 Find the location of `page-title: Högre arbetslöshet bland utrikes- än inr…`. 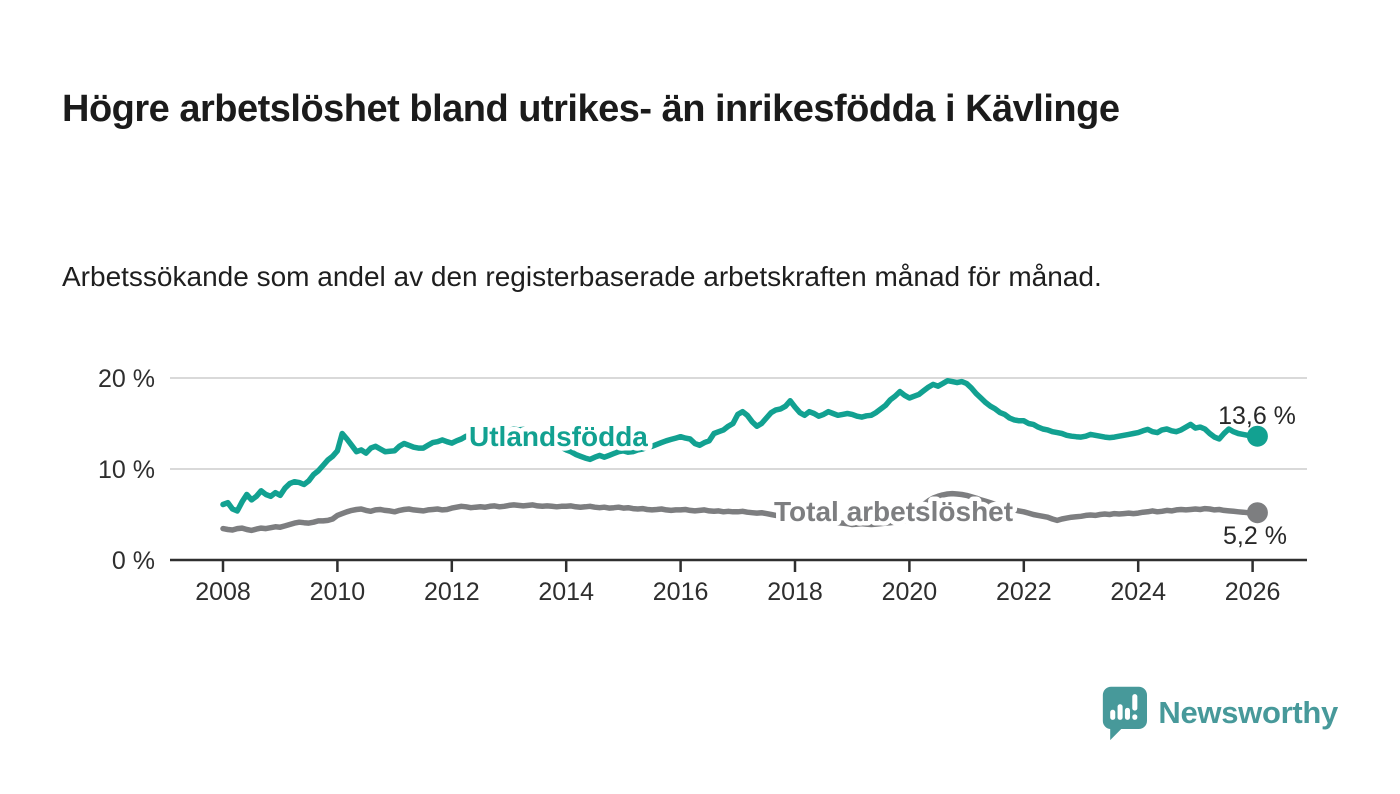

page-title: Högre arbetslöshet bland utrikes- än inr… is located at coordinates (591, 109).